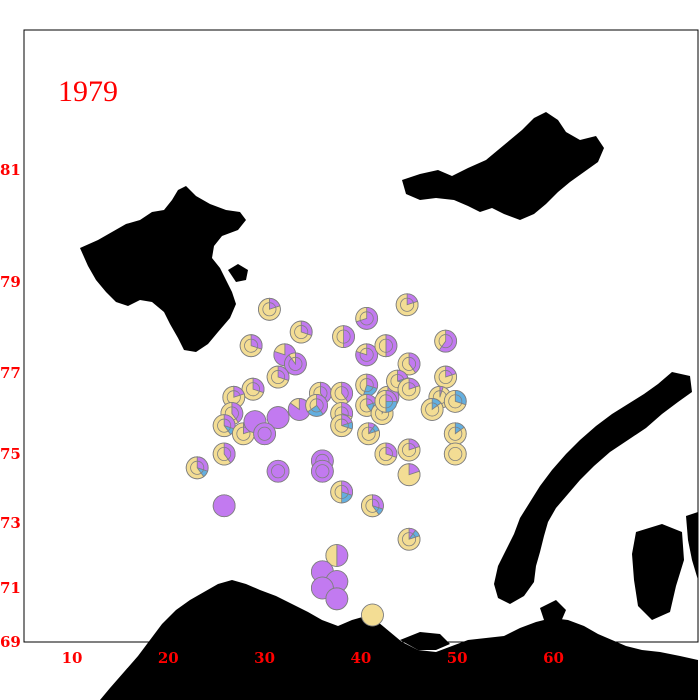 The height and width of the screenshot is (700, 700). Describe the element at coordinates (10, 170) in the screenshot. I see `lat-tick-label: 81` at that location.